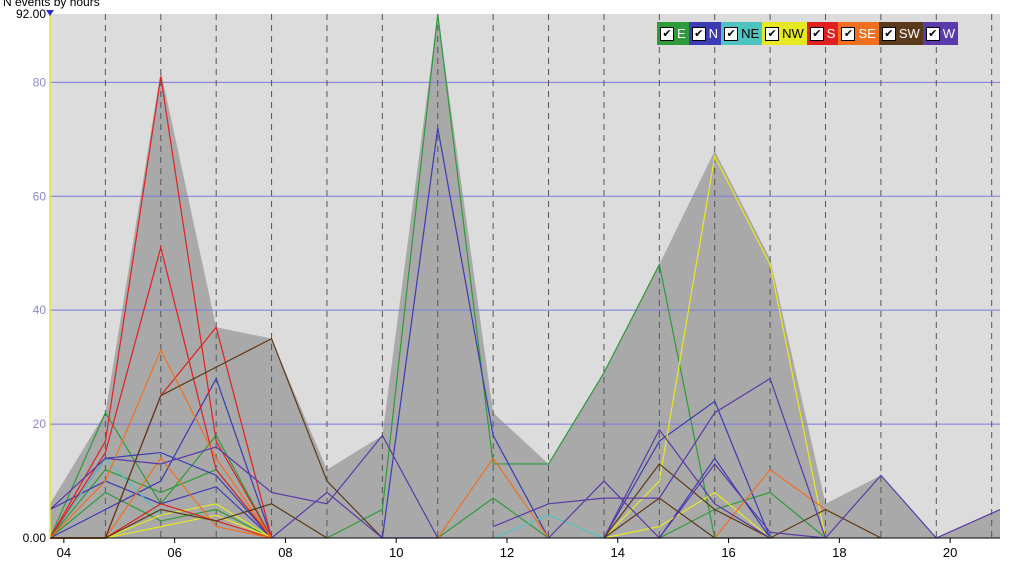 Image resolution: width=1012 pixels, height=568 pixels. Describe the element at coordinates (51, 4) in the screenshot. I see `chart-title: N events by hours` at that location.